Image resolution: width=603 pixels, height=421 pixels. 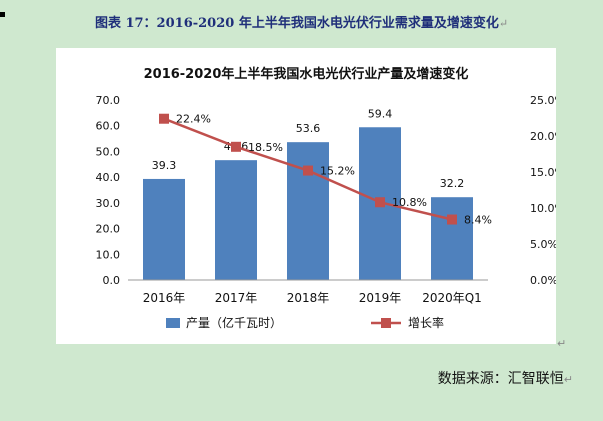 I want to click on y-left-tick-label: 70.0, so click(x=108, y=100).